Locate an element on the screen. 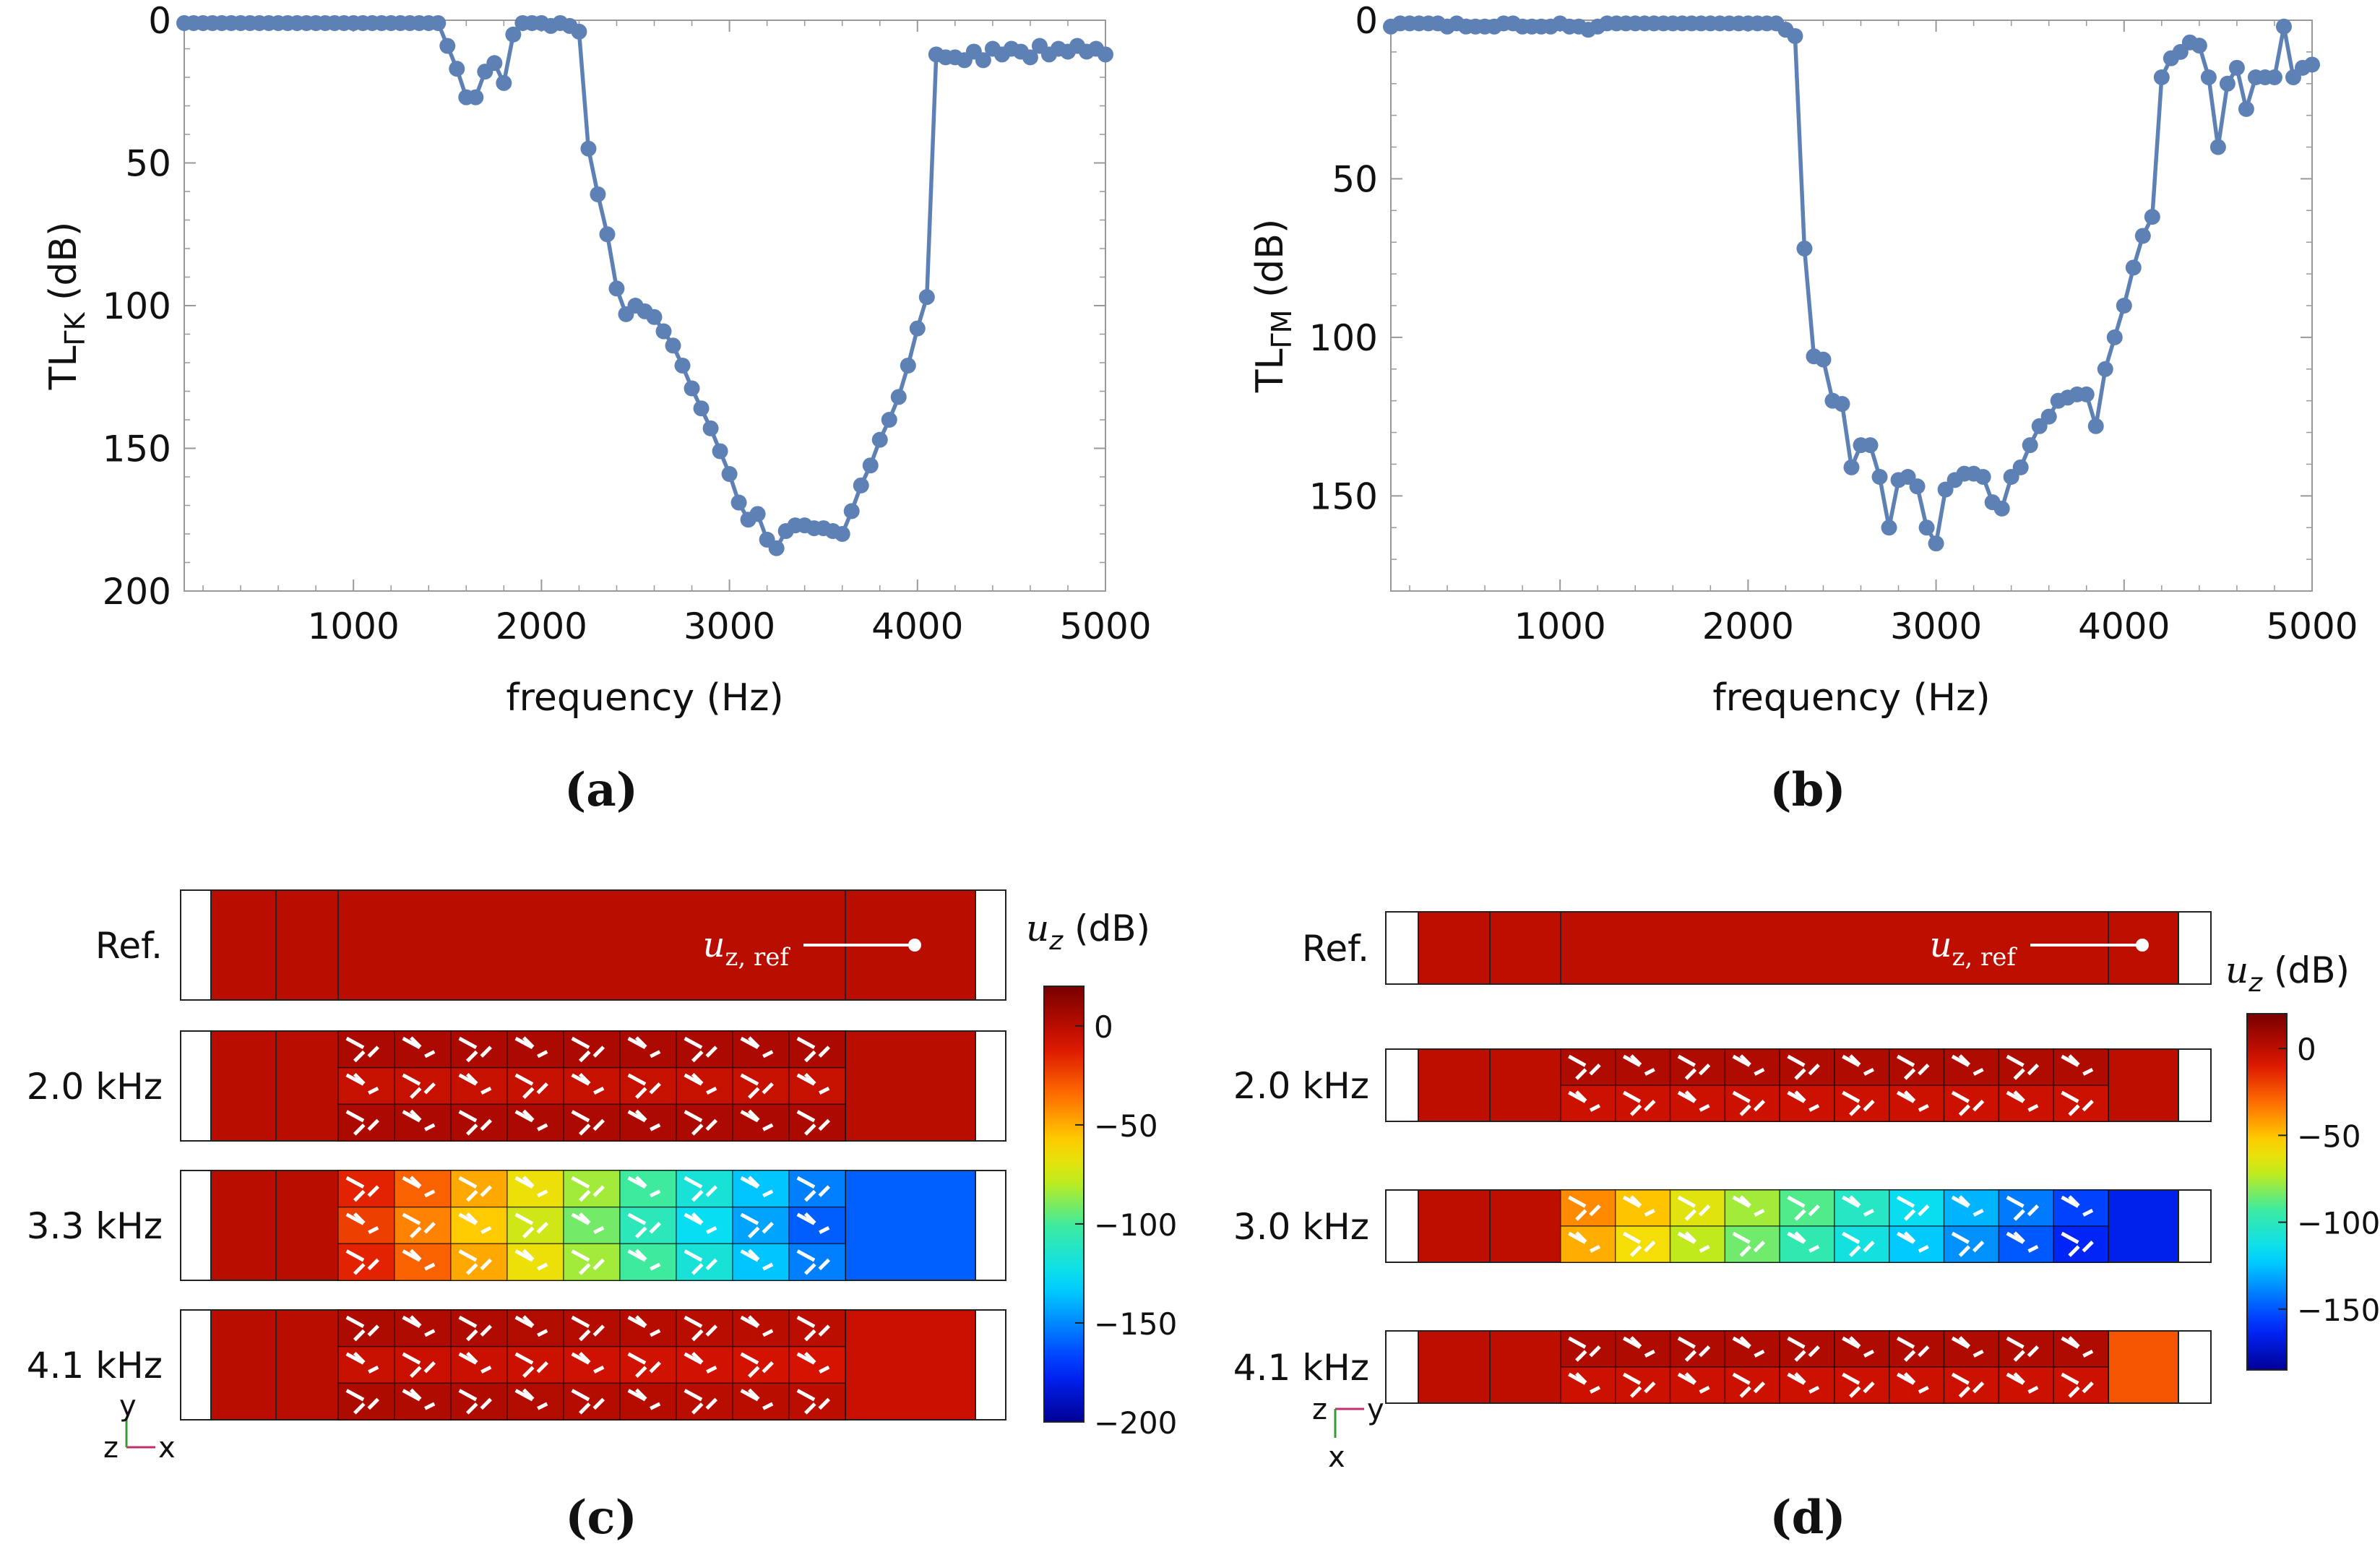 The height and width of the screenshot is (1552, 2380). x-tick-label: 4000 is located at coordinates (917, 626).